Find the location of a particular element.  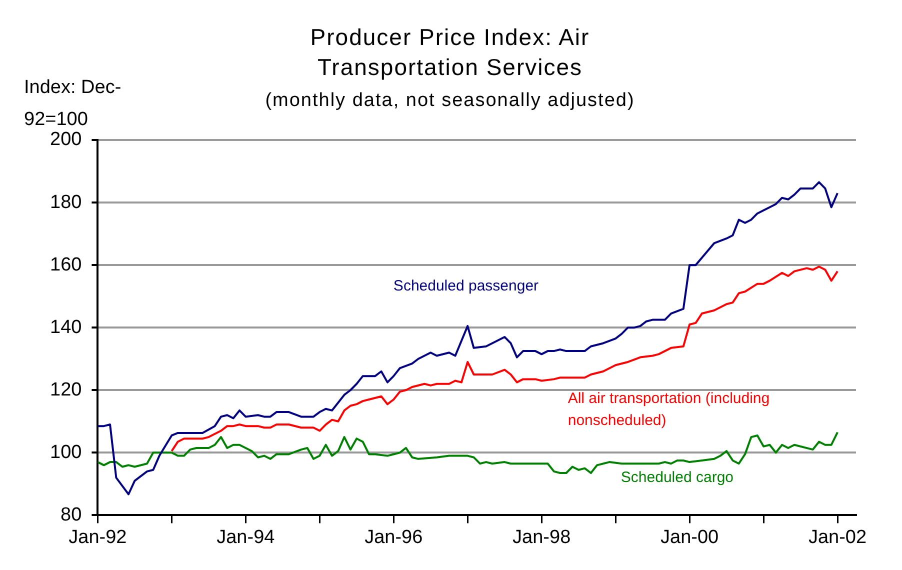

y-tick-label: 180 is located at coordinates (66, 202).